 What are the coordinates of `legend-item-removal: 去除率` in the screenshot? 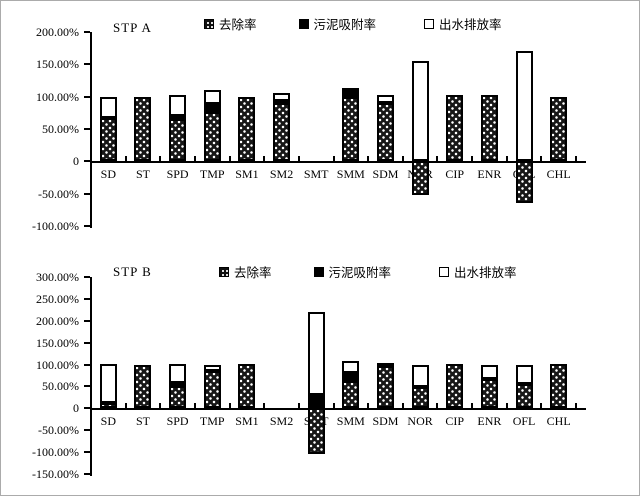 It's located at (230, 23).